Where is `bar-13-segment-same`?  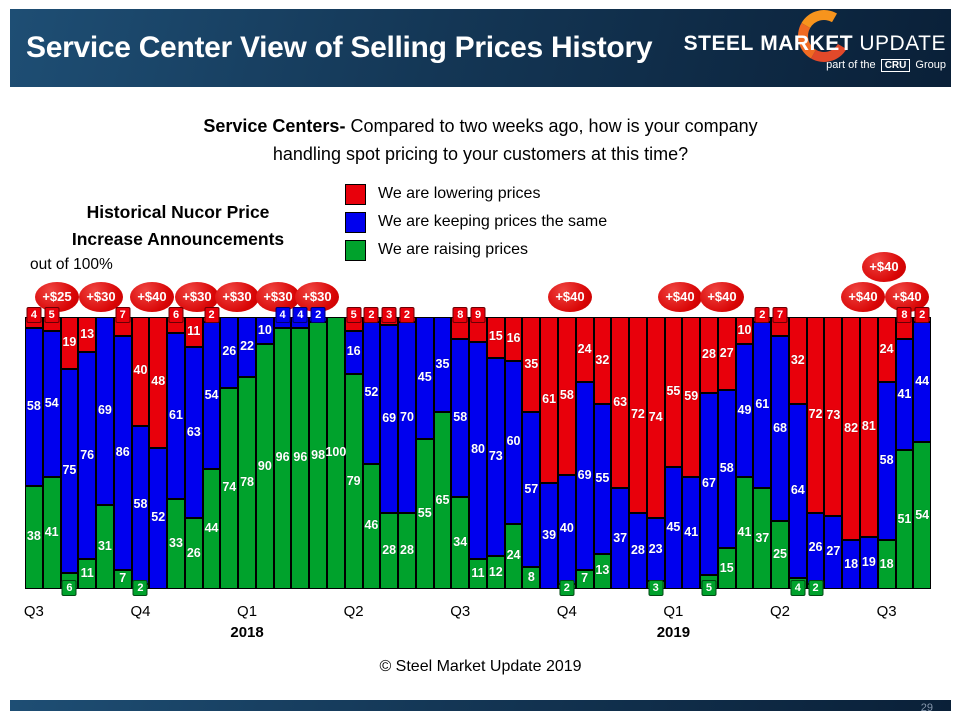 bar-13-segment-same is located at coordinates (247, 347).